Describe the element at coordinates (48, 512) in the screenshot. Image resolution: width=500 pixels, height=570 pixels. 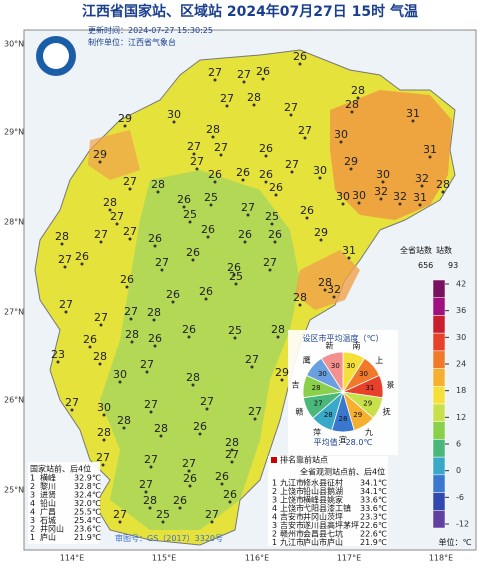
I see `national-rank-cell: 广昌` at that location.